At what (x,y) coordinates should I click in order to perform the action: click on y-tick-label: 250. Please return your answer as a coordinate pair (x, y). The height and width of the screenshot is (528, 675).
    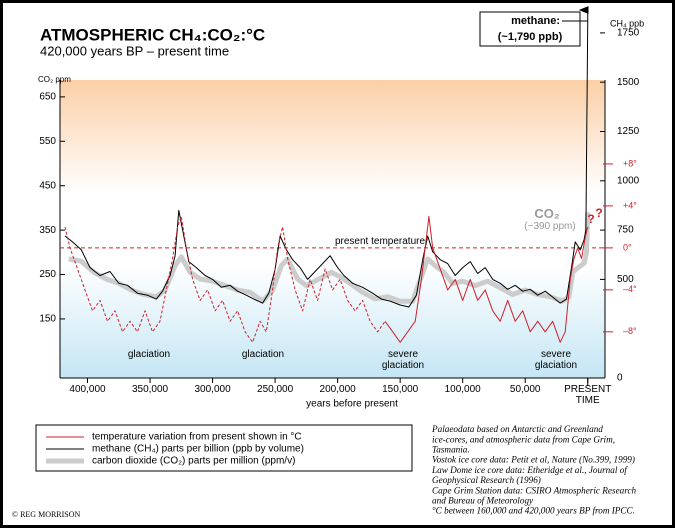
    Looking at the image, I should click on (47, 274).